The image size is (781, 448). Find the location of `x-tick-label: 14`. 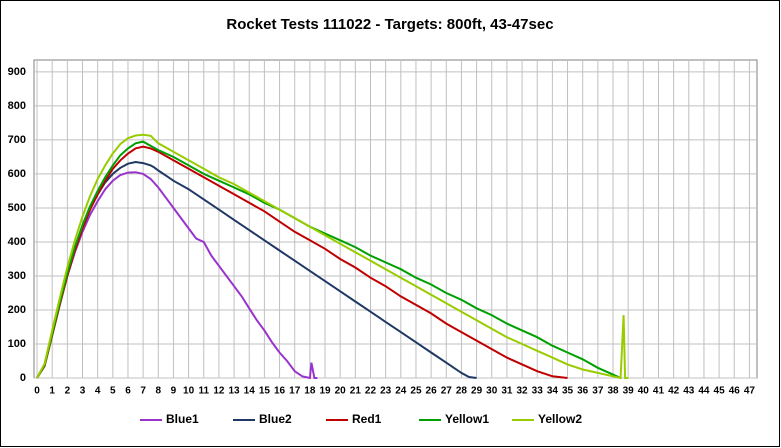

x-tick-label: 14 is located at coordinates (250, 391).